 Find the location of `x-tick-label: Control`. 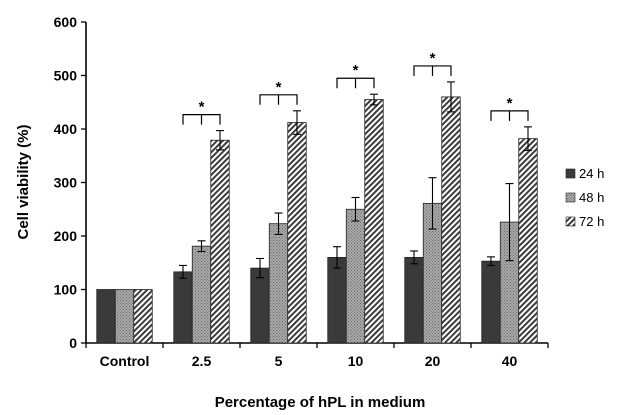

x-tick-label: Control is located at coordinates (125, 361).